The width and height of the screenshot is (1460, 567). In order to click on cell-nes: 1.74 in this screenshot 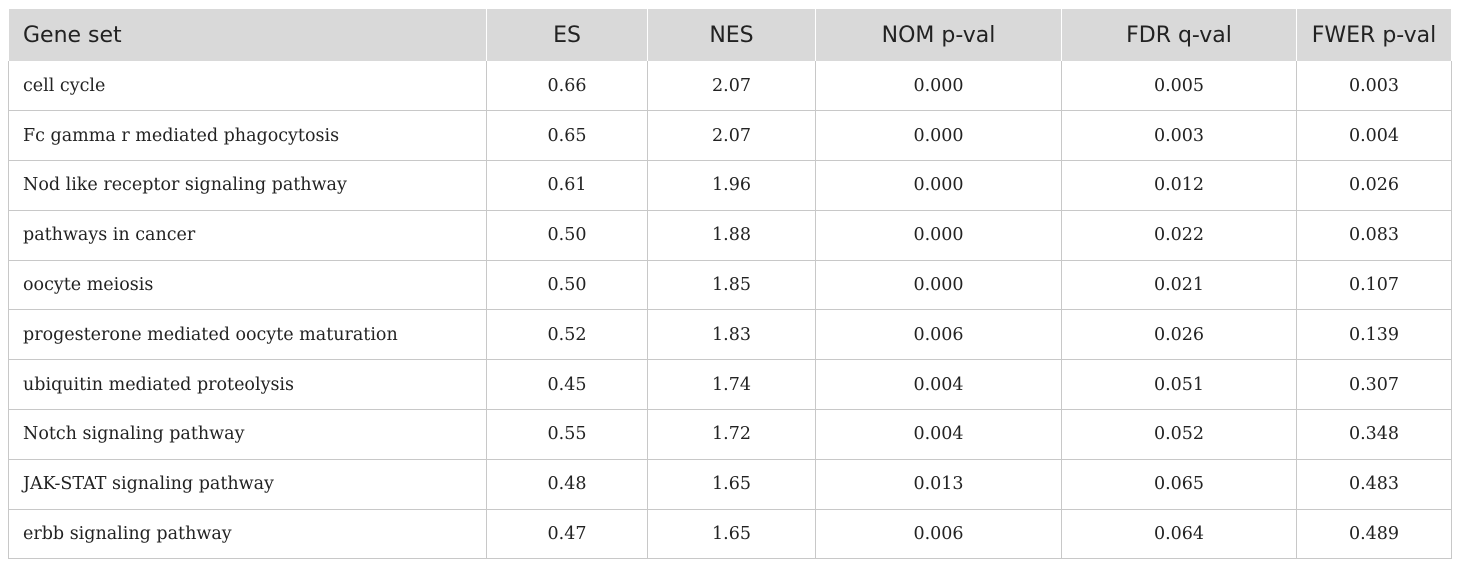, I will do `click(731, 384)`.